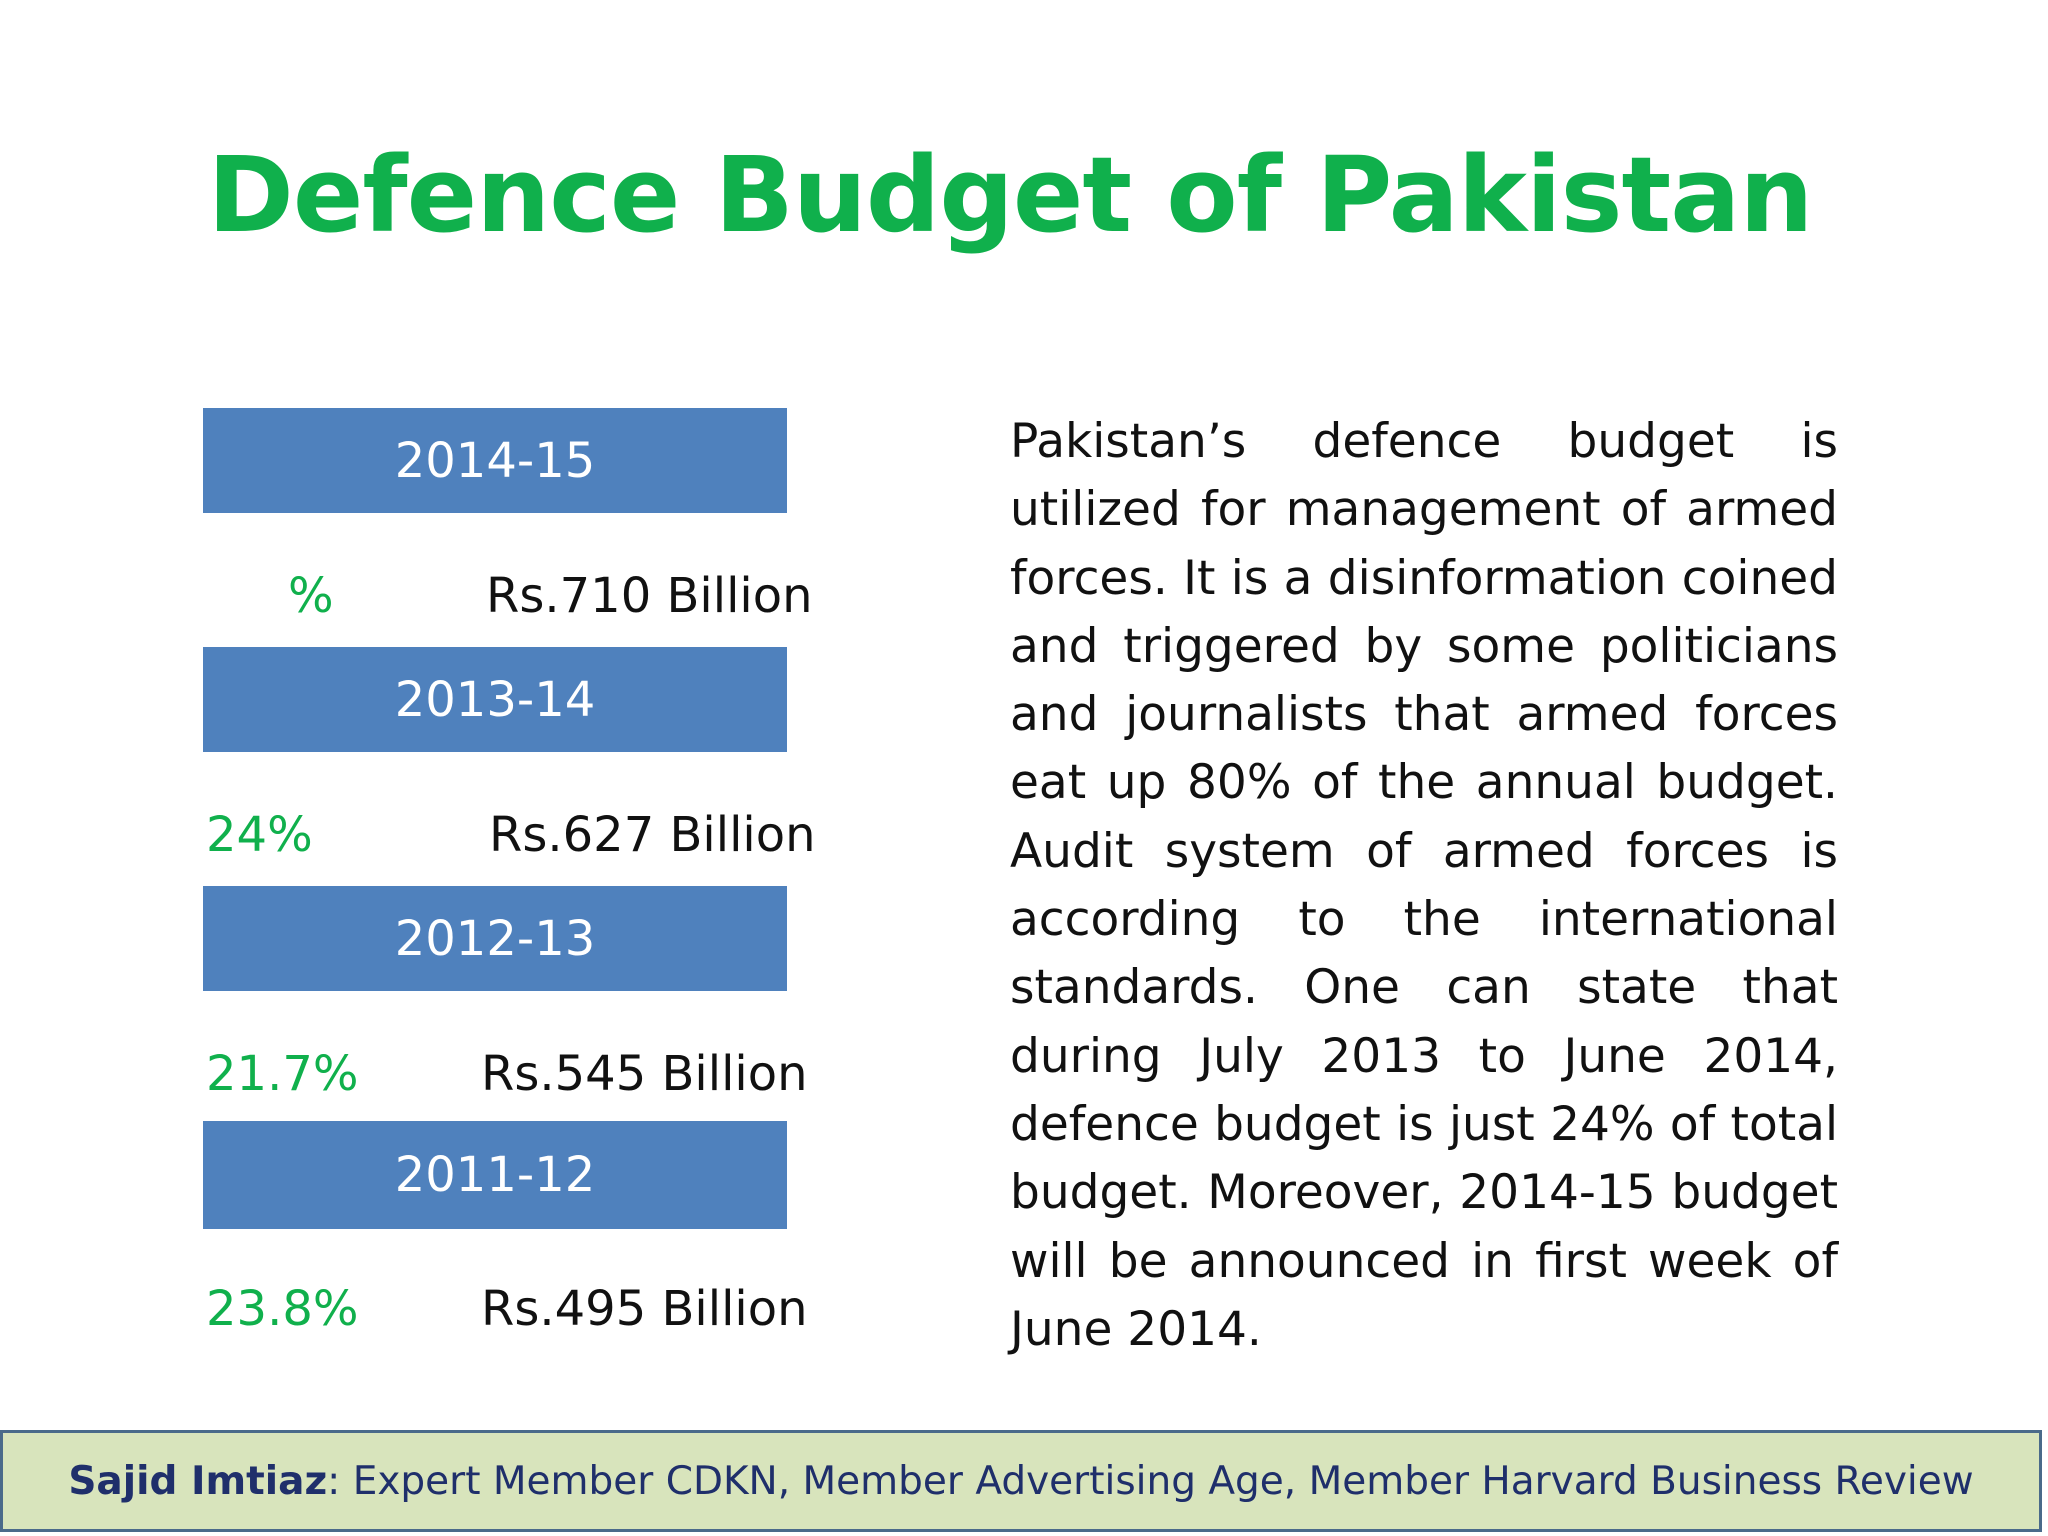 The image size is (2048, 1536). I want to click on year-bar-2011-12: 2011-12, so click(495, 1175).